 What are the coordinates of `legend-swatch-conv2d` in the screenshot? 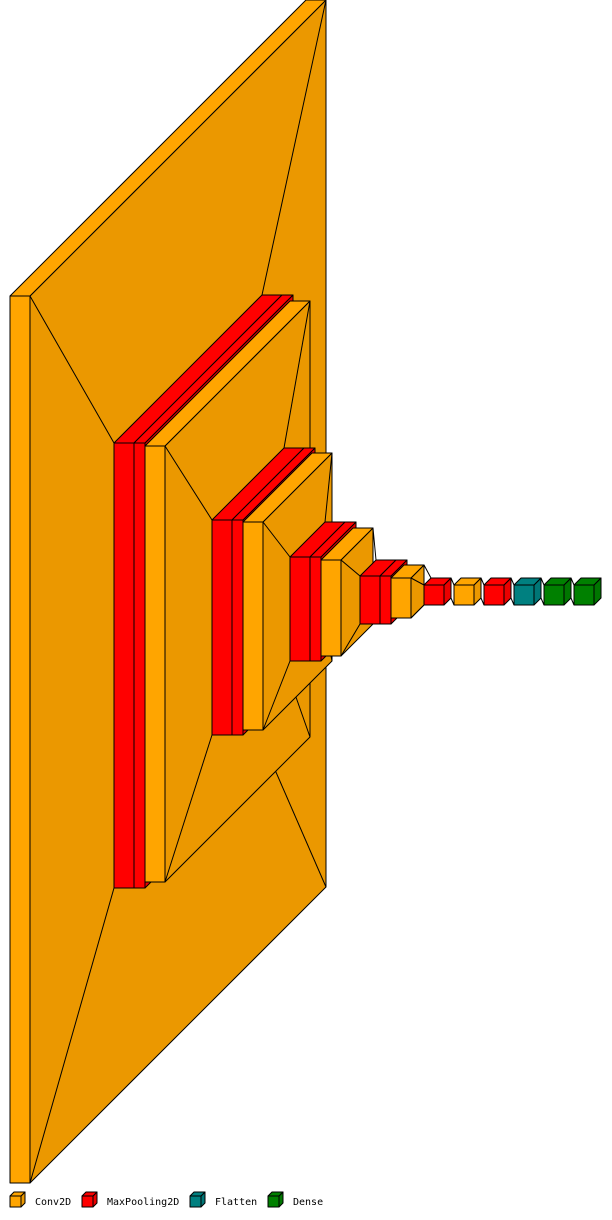 It's located at (17, 1199).